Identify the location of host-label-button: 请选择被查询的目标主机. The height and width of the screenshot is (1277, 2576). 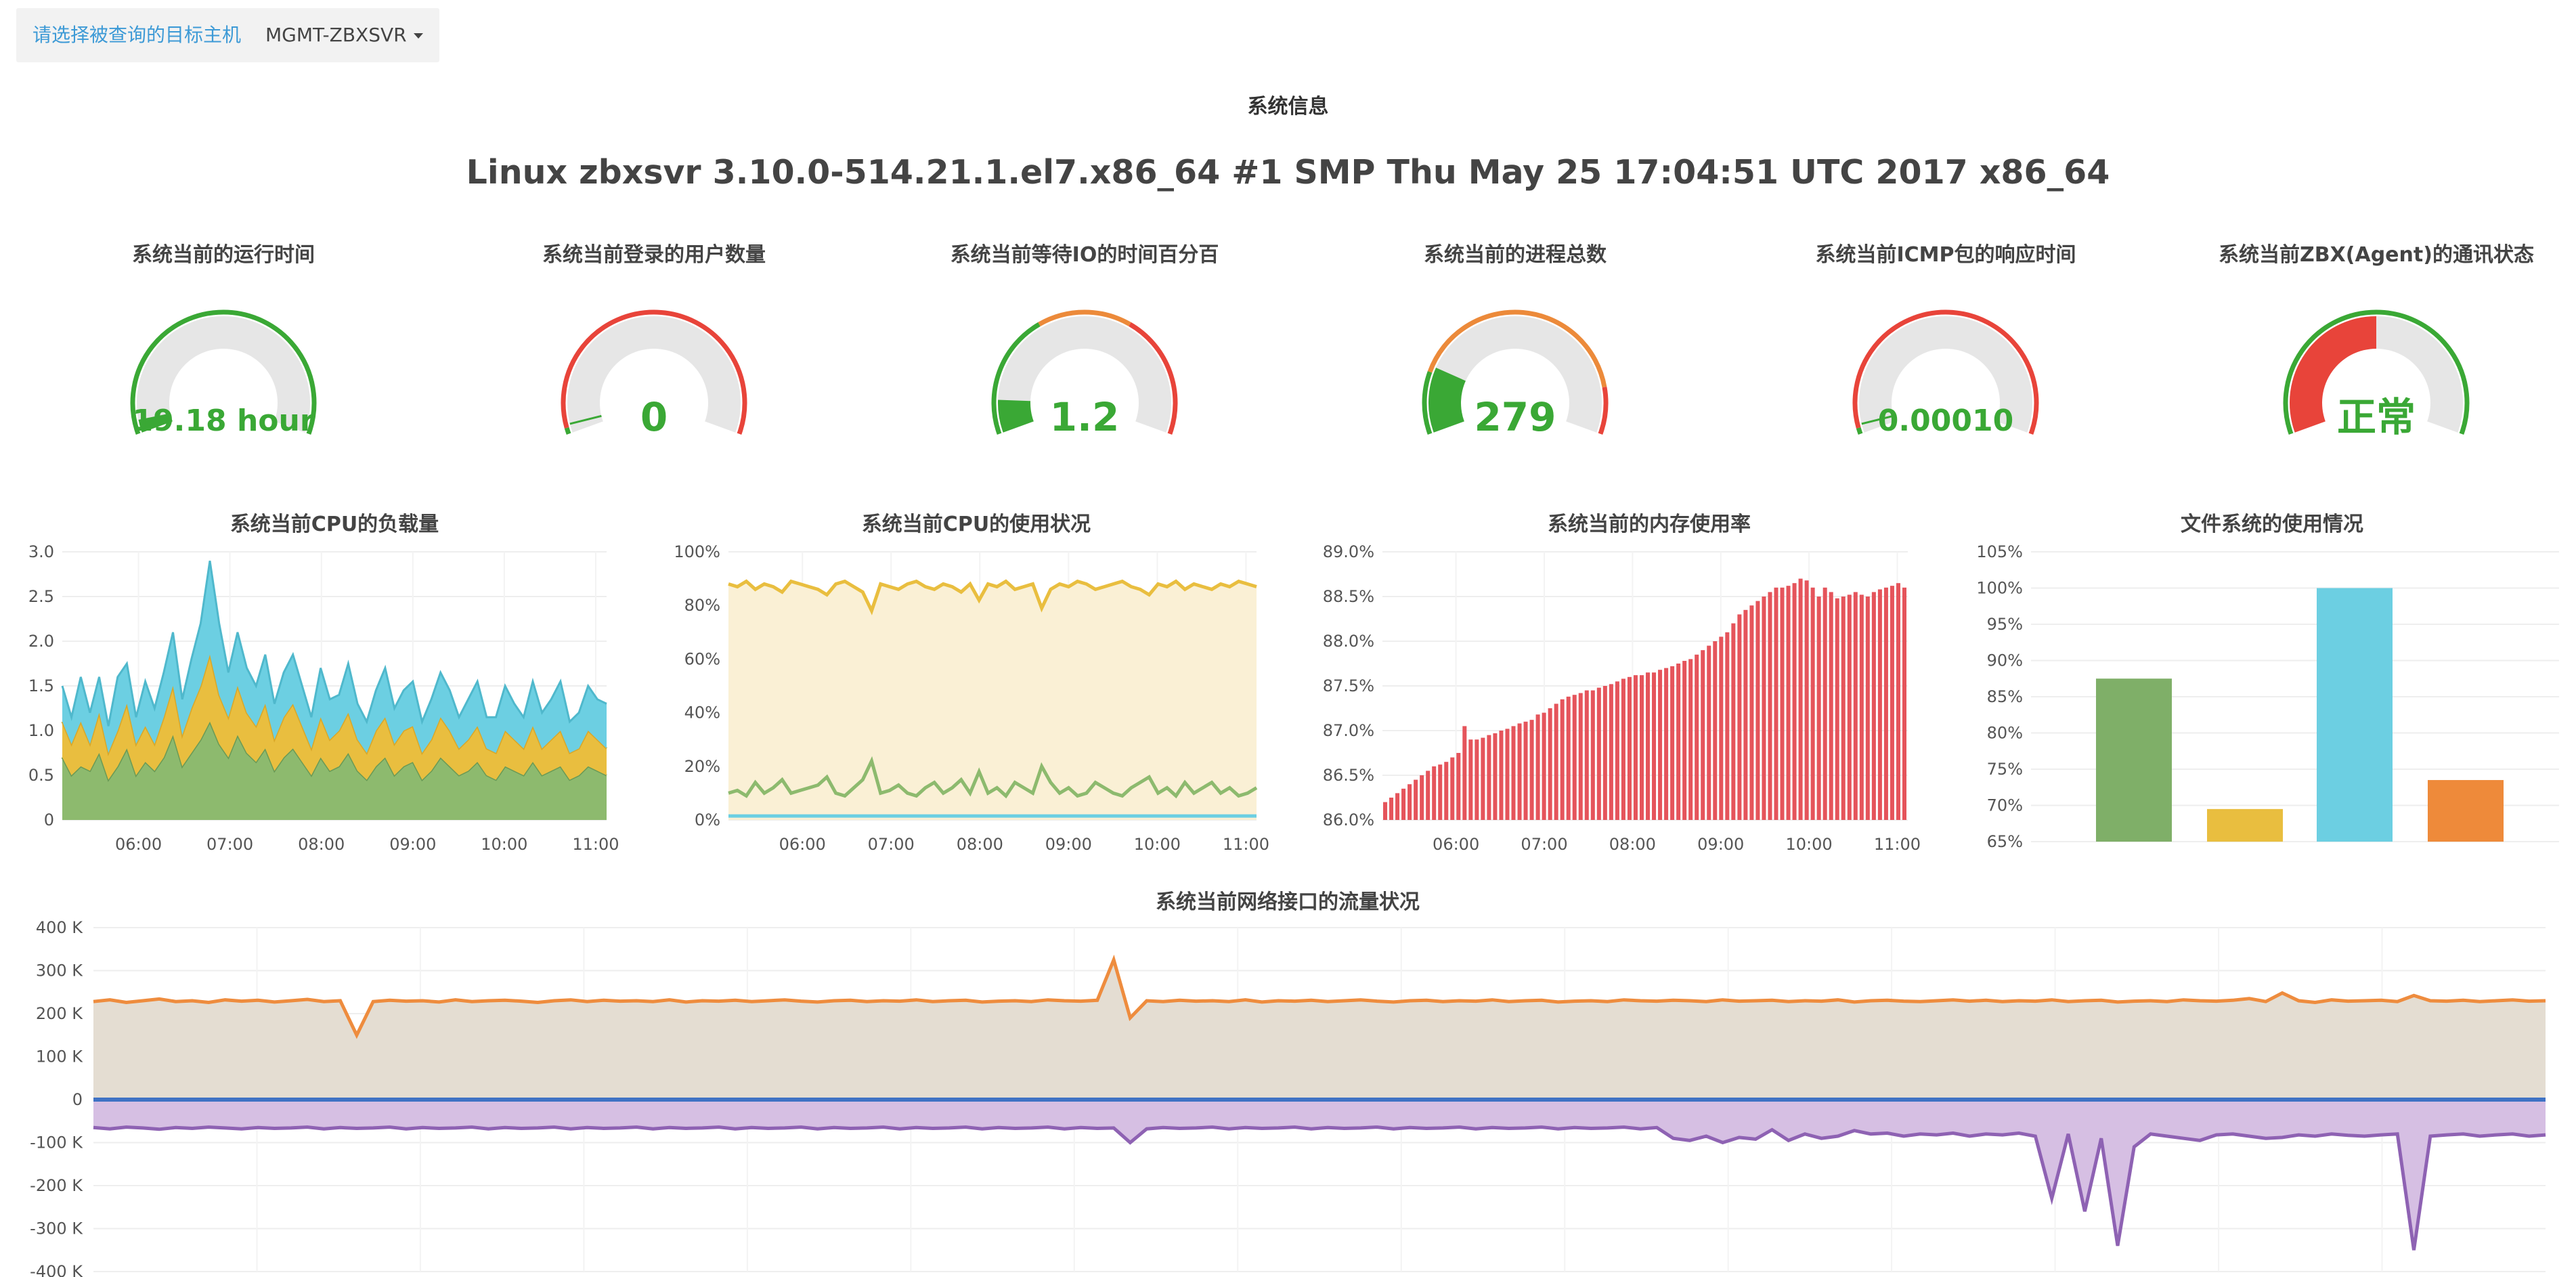
(137, 35).